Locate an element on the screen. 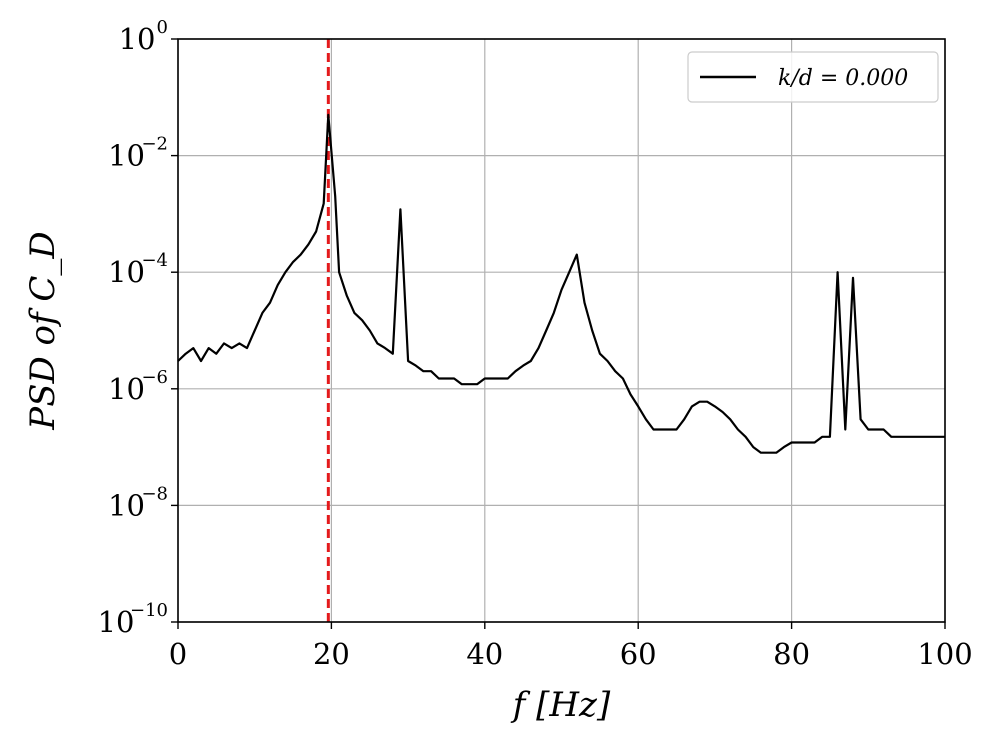 Image resolution: width=996 pixels, height=747 pixels. y-tick-exponent: −10 is located at coordinates (149, 610).